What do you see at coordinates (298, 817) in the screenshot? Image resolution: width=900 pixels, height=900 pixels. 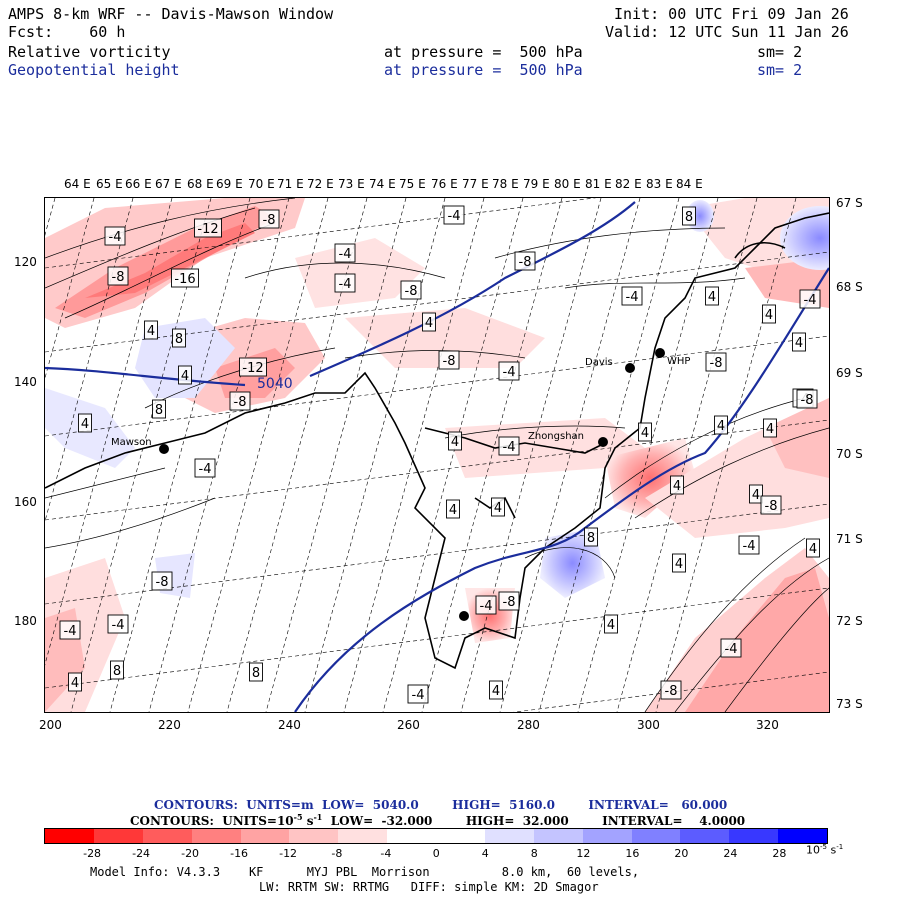 I see `vorticity-contour-exp: -5` at bounding box center [298, 817].